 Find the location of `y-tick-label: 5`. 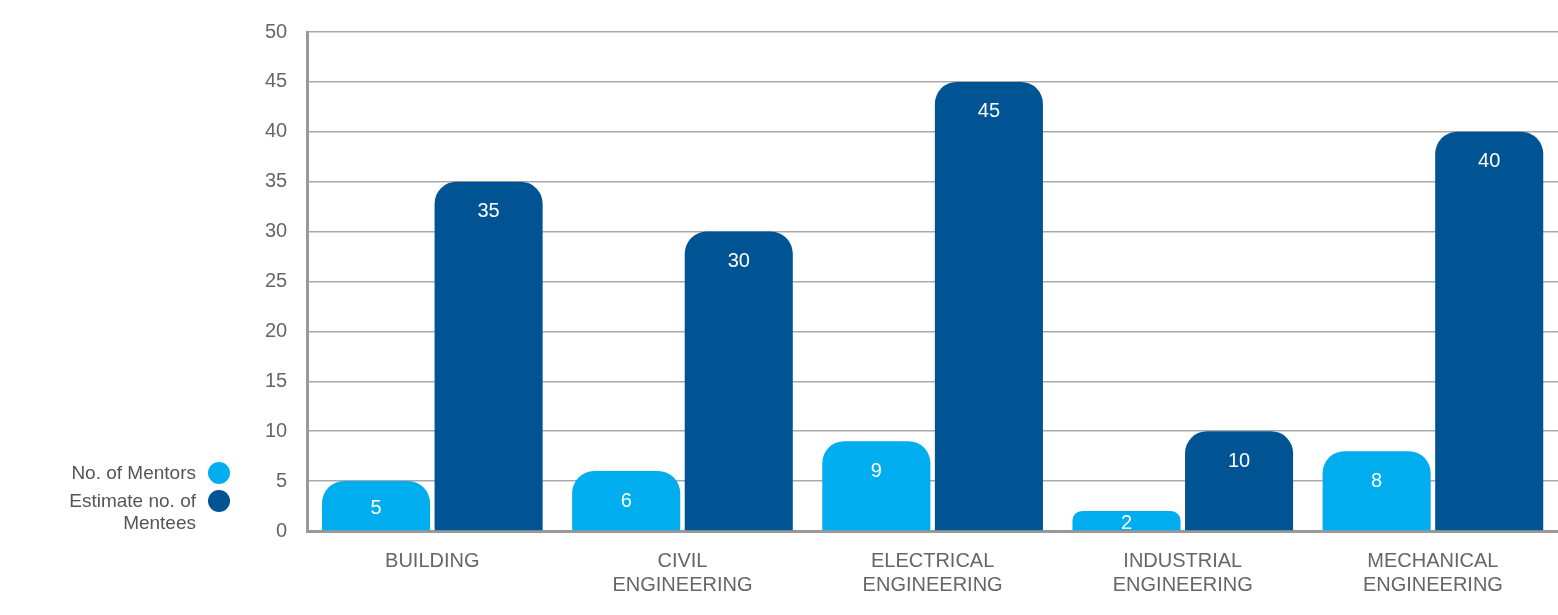

y-tick-label: 5 is located at coordinates (282, 479).